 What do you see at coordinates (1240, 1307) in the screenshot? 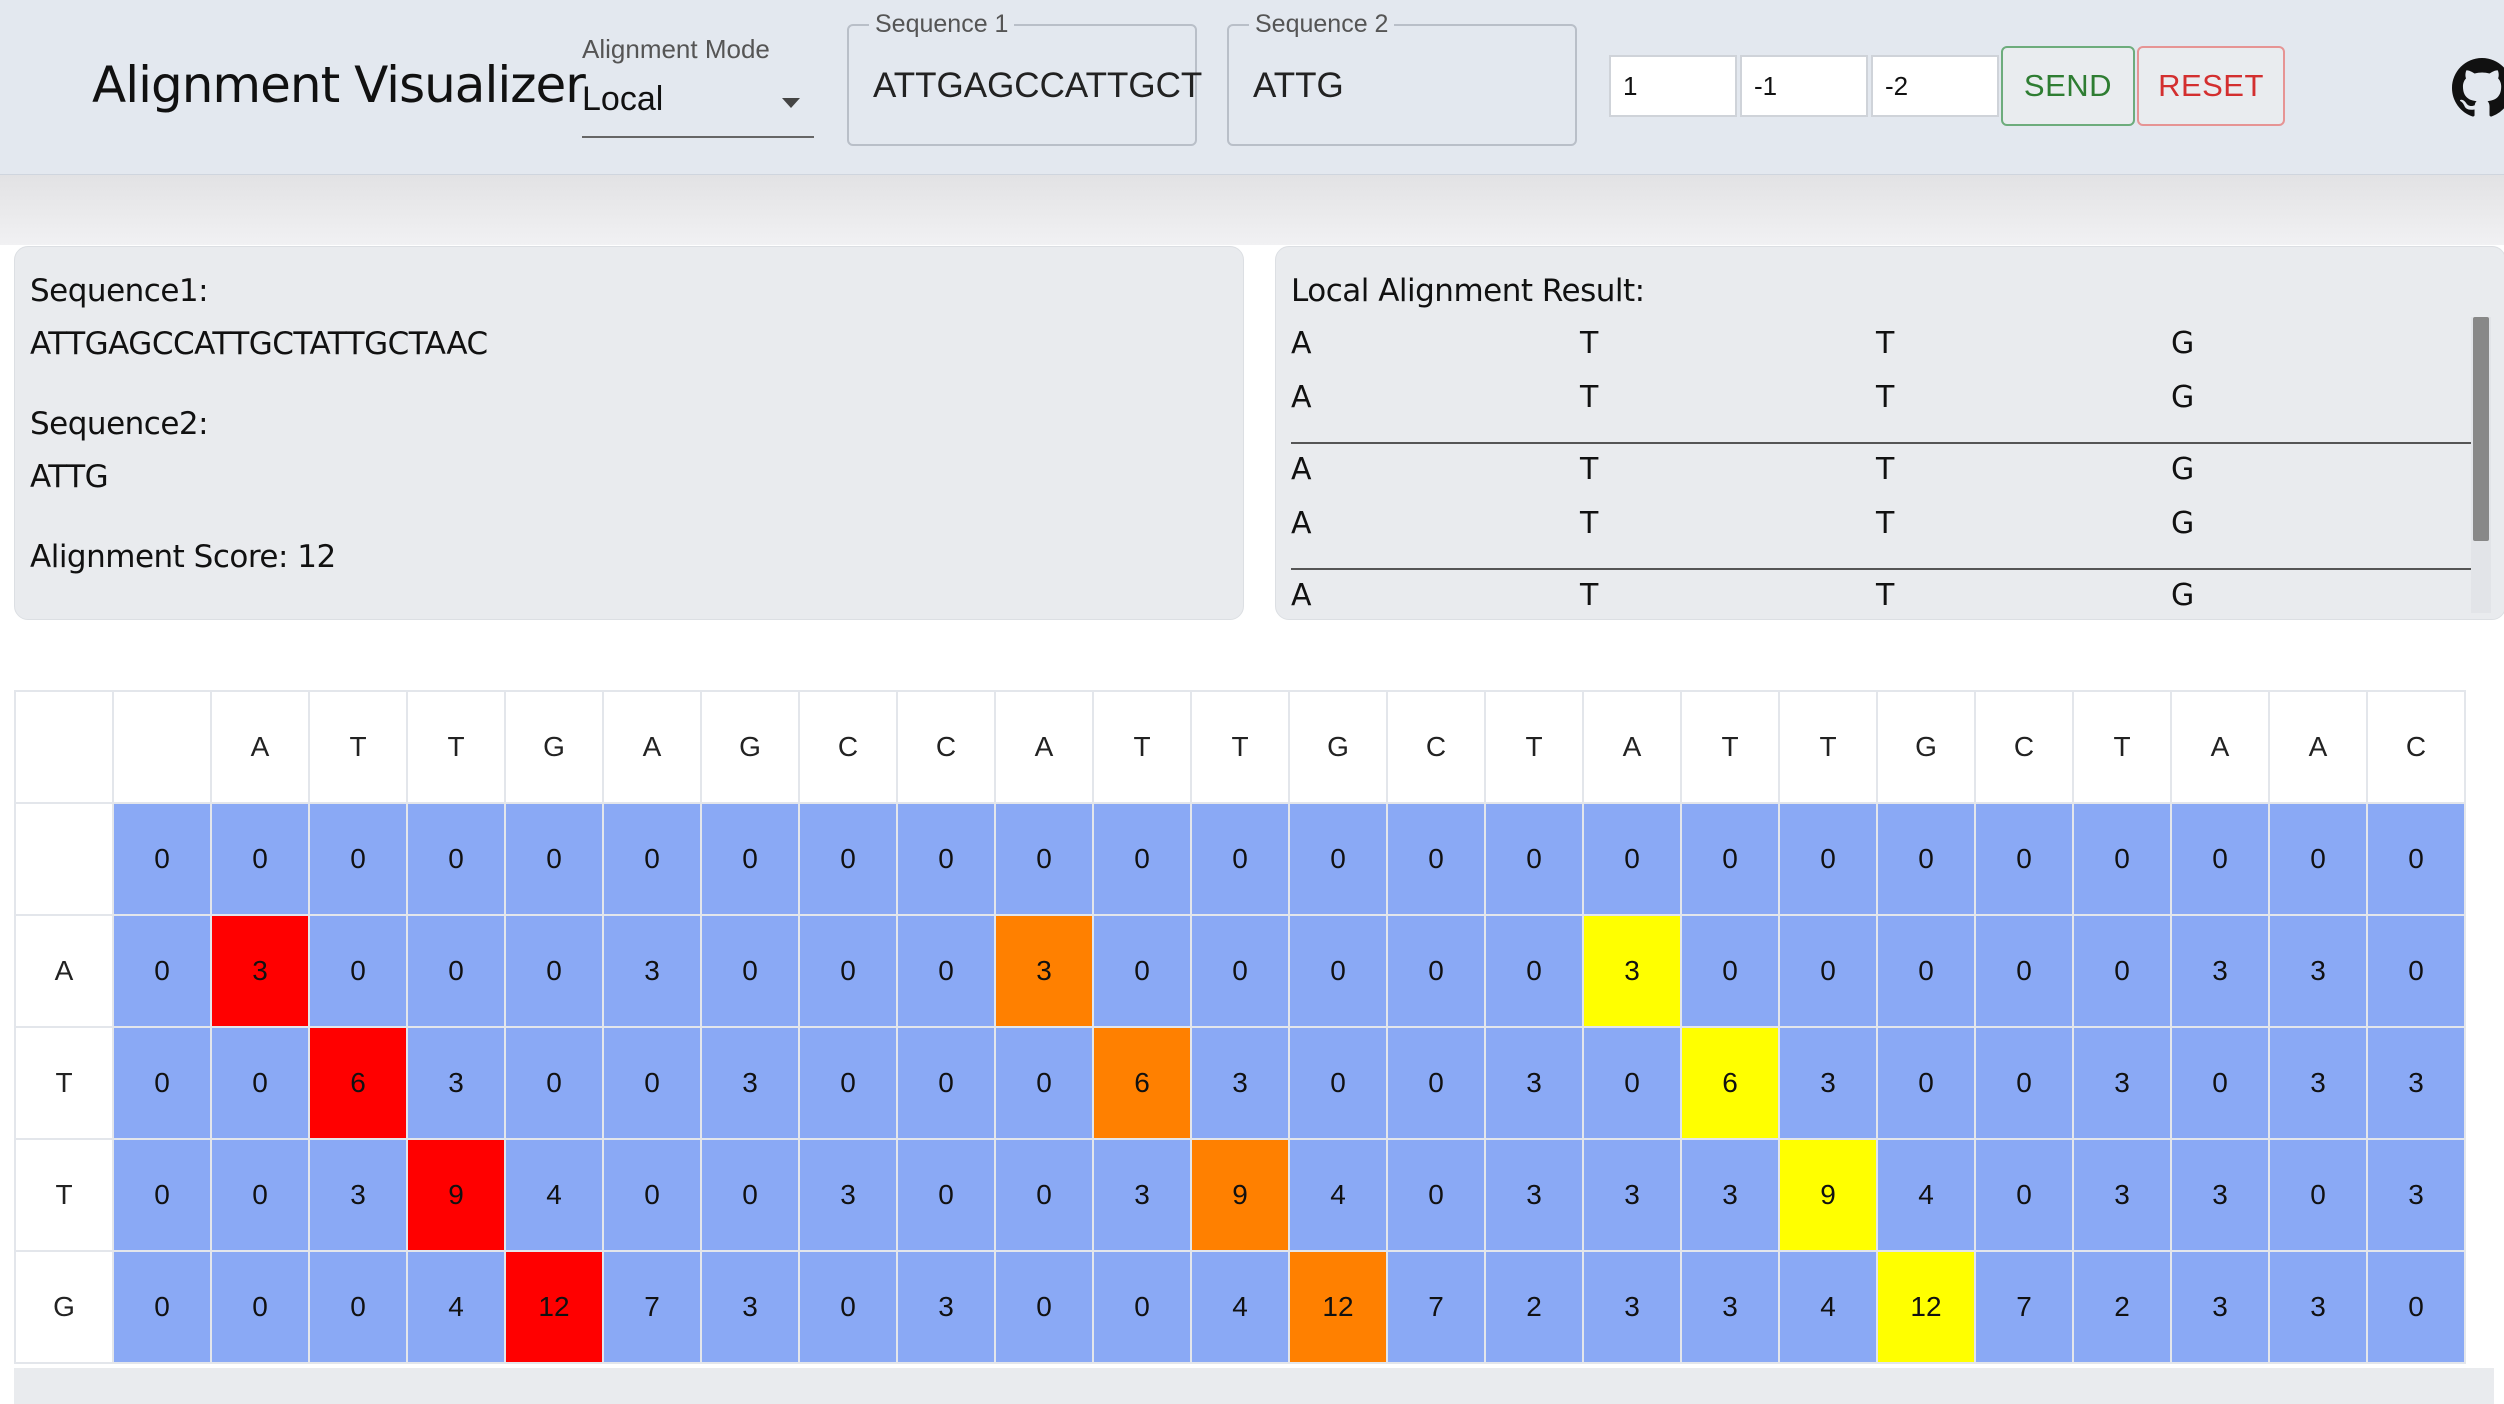
I see `matrix-row: G 0 0 0 4 12 7 3 0 3 0 0 4 12 7 2 3 3 4 12 7 2 3 3 0` at bounding box center [1240, 1307].